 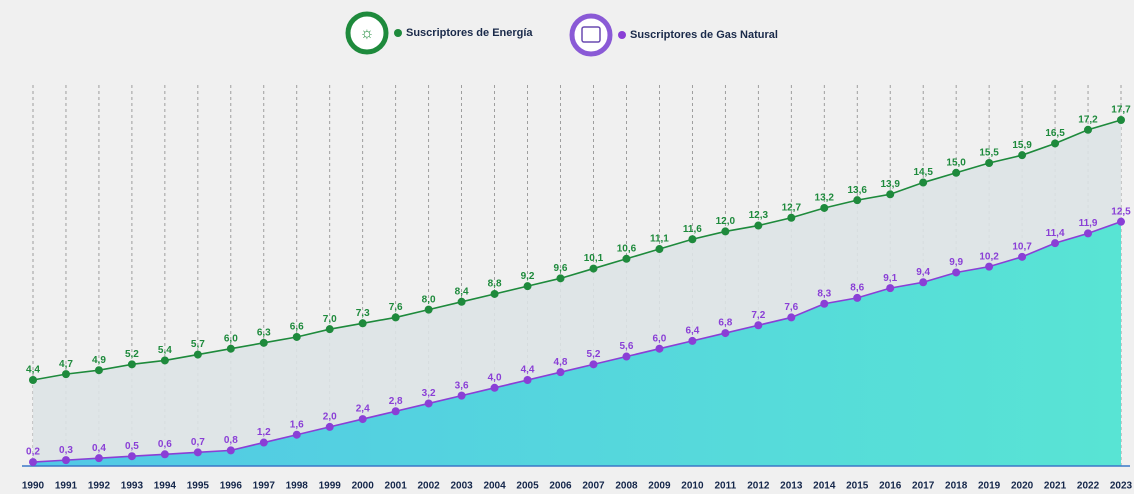 I want to click on value-label: 5,4, so click(x=165, y=350).